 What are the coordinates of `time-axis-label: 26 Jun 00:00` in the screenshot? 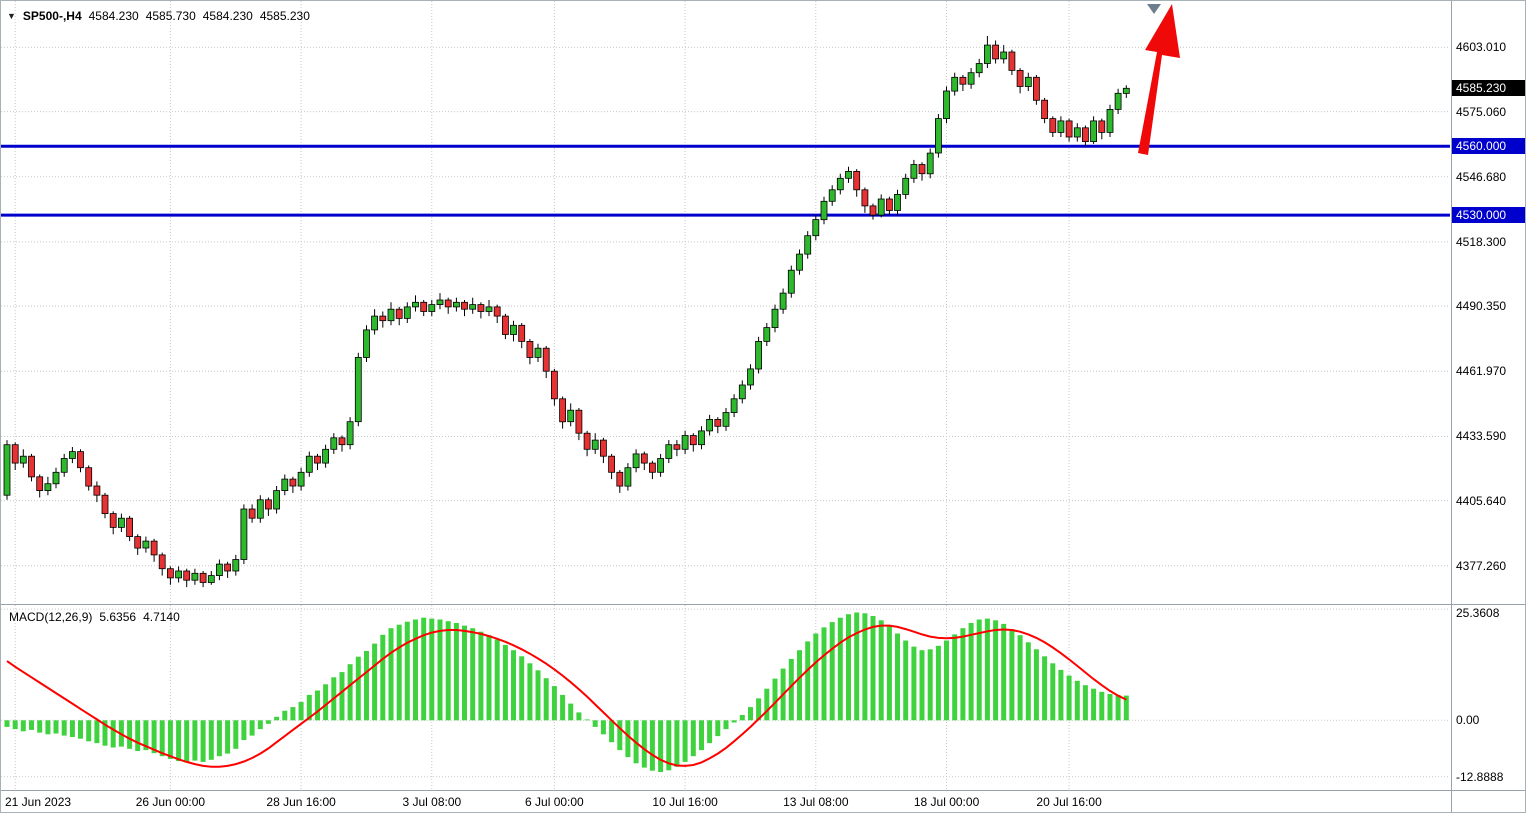 It's located at (170, 802).